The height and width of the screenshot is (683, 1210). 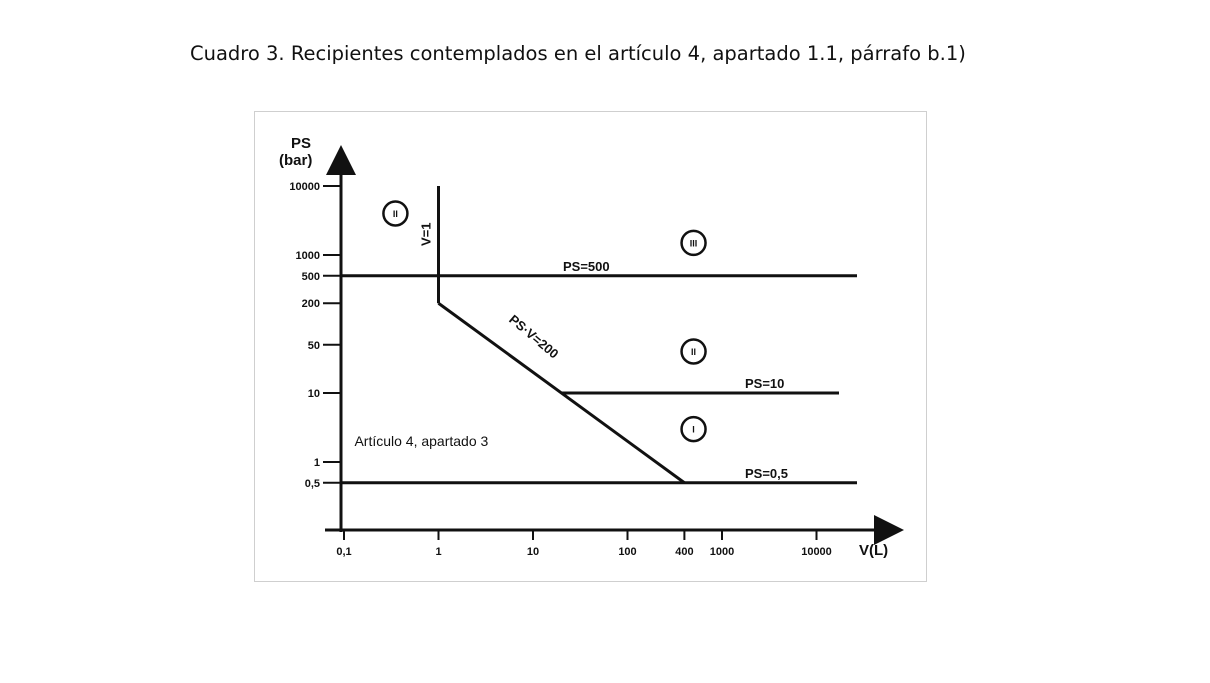 I want to click on x-tick-label: 10000, so click(x=816, y=552).